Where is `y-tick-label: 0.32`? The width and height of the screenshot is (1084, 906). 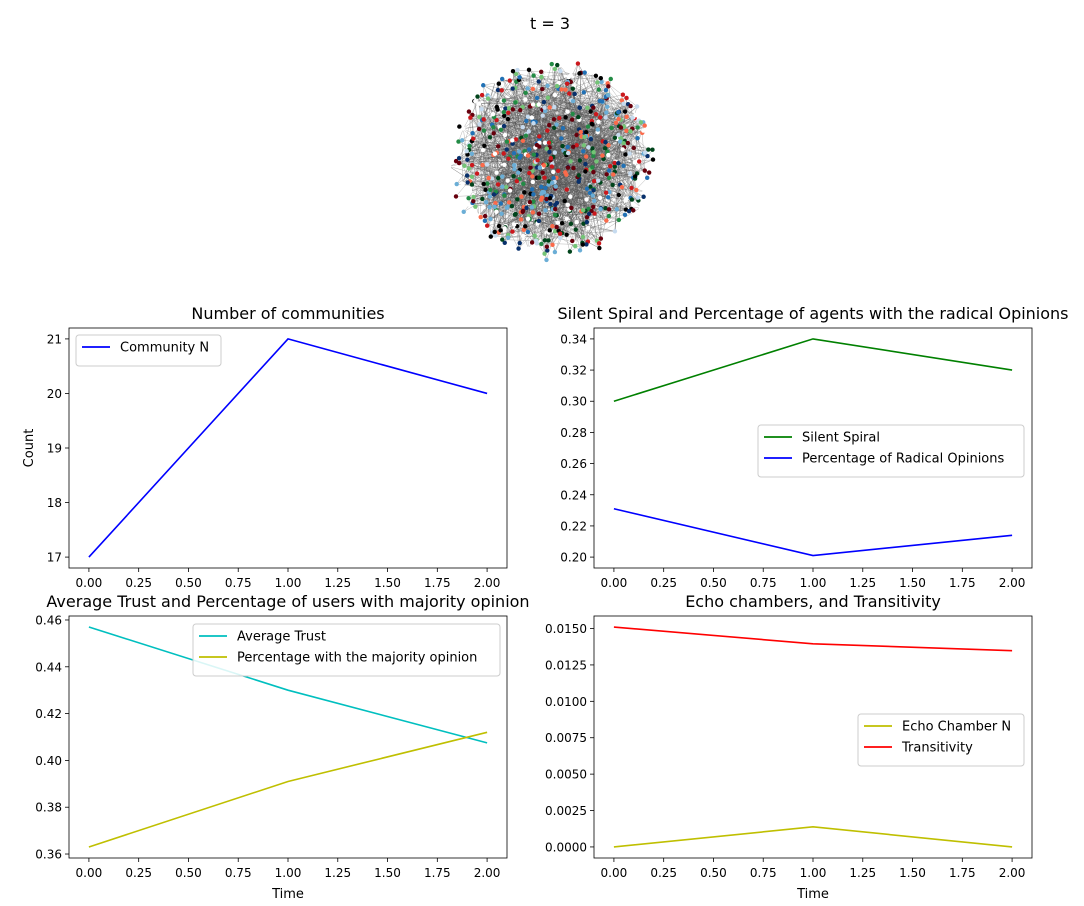 y-tick-label: 0.32 is located at coordinates (573, 371).